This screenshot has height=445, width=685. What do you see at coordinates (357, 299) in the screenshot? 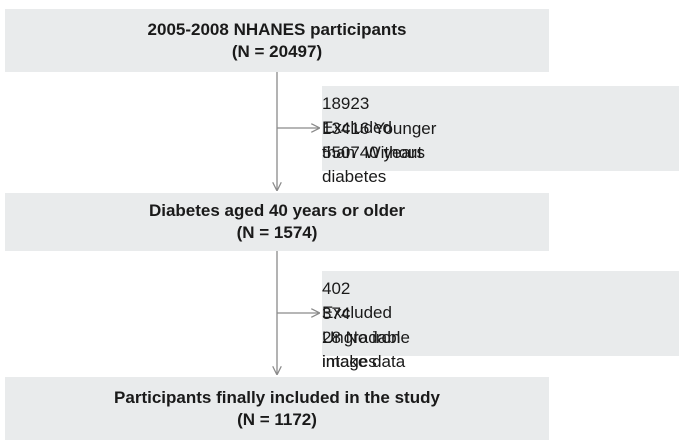
I see `exclusion-2-total-row: 402 Excluded` at bounding box center [357, 299].